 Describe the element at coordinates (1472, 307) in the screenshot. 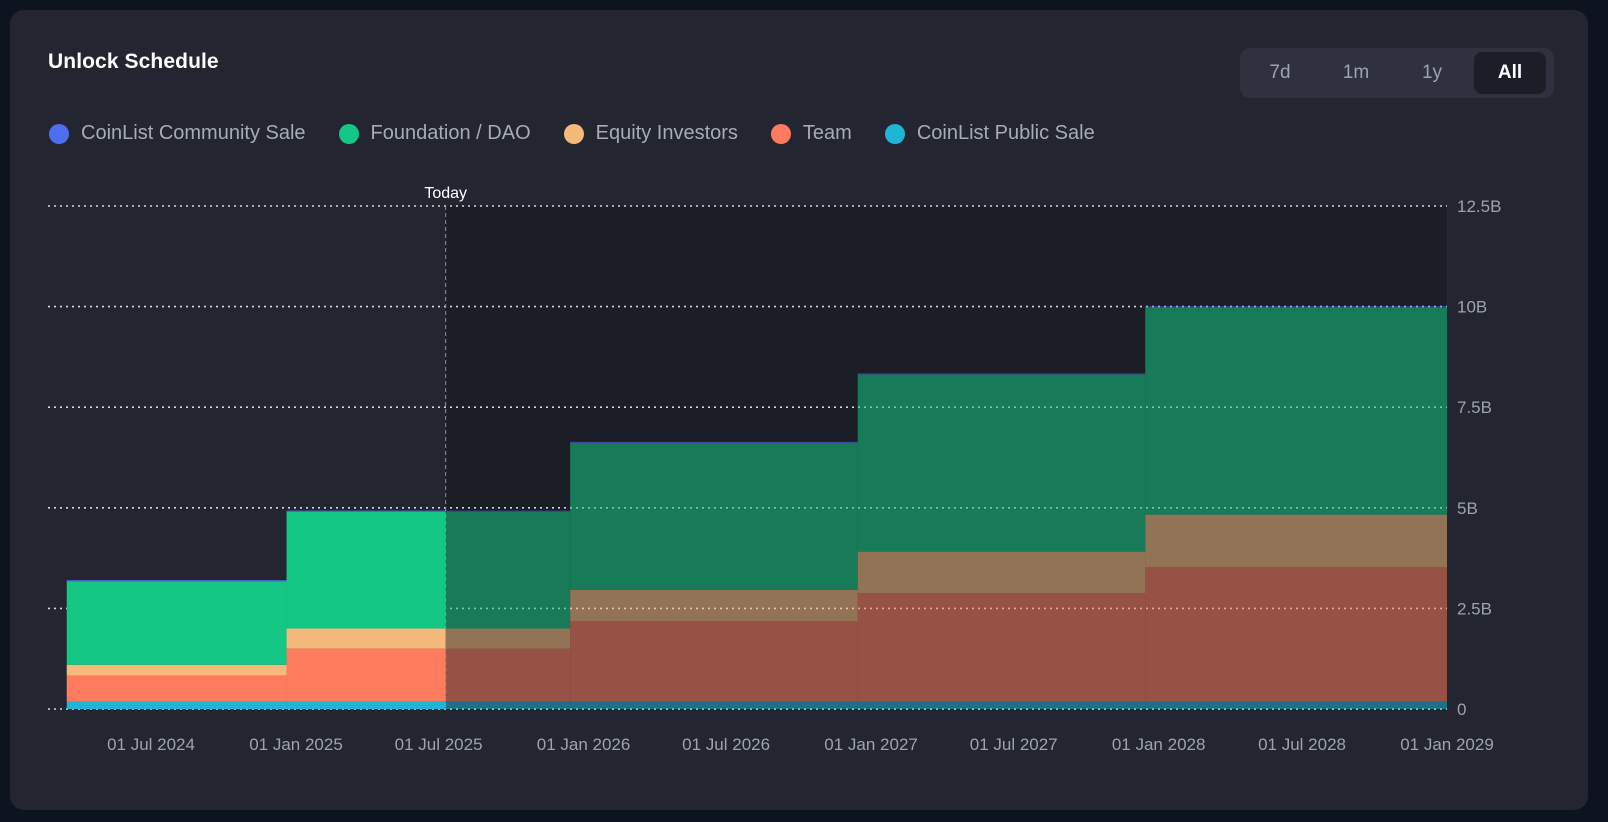

I see `y-tick-label-4: 10B` at that location.